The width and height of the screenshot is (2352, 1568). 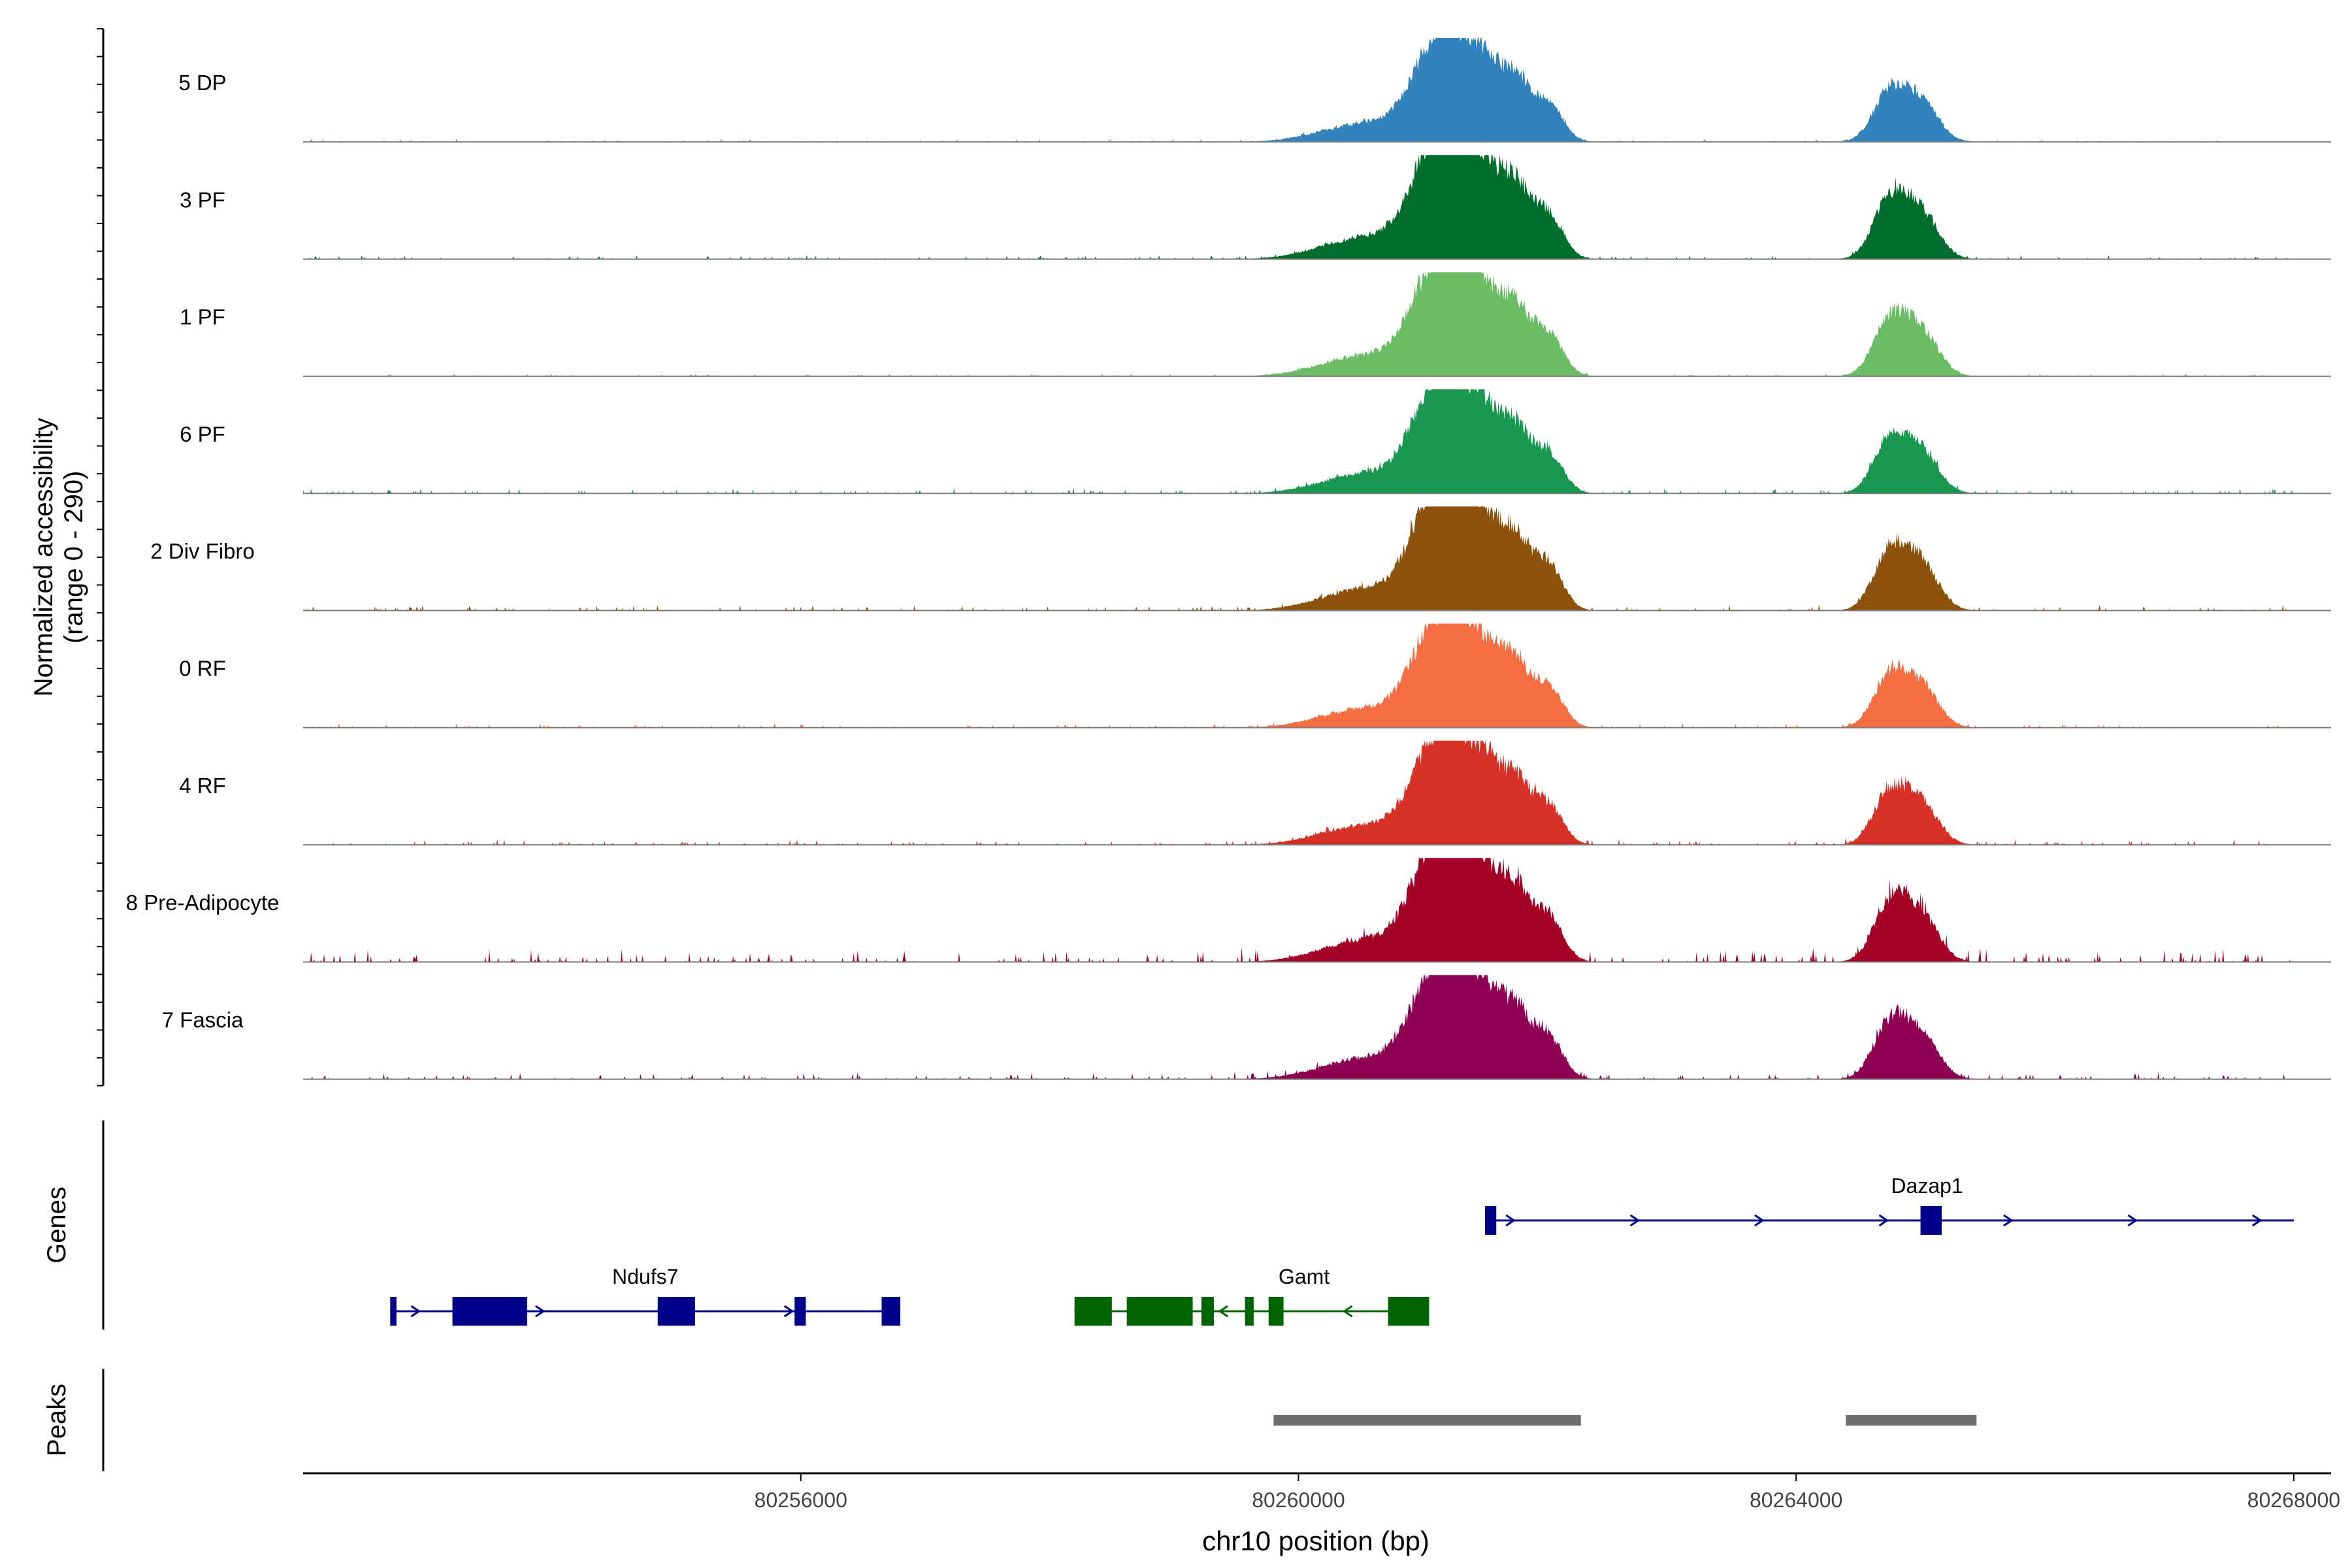 What do you see at coordinates (73, 557) in the screenshot?
I see `y-axis-range-label: (range 0 - 290)` at bounding box center [73, 557].